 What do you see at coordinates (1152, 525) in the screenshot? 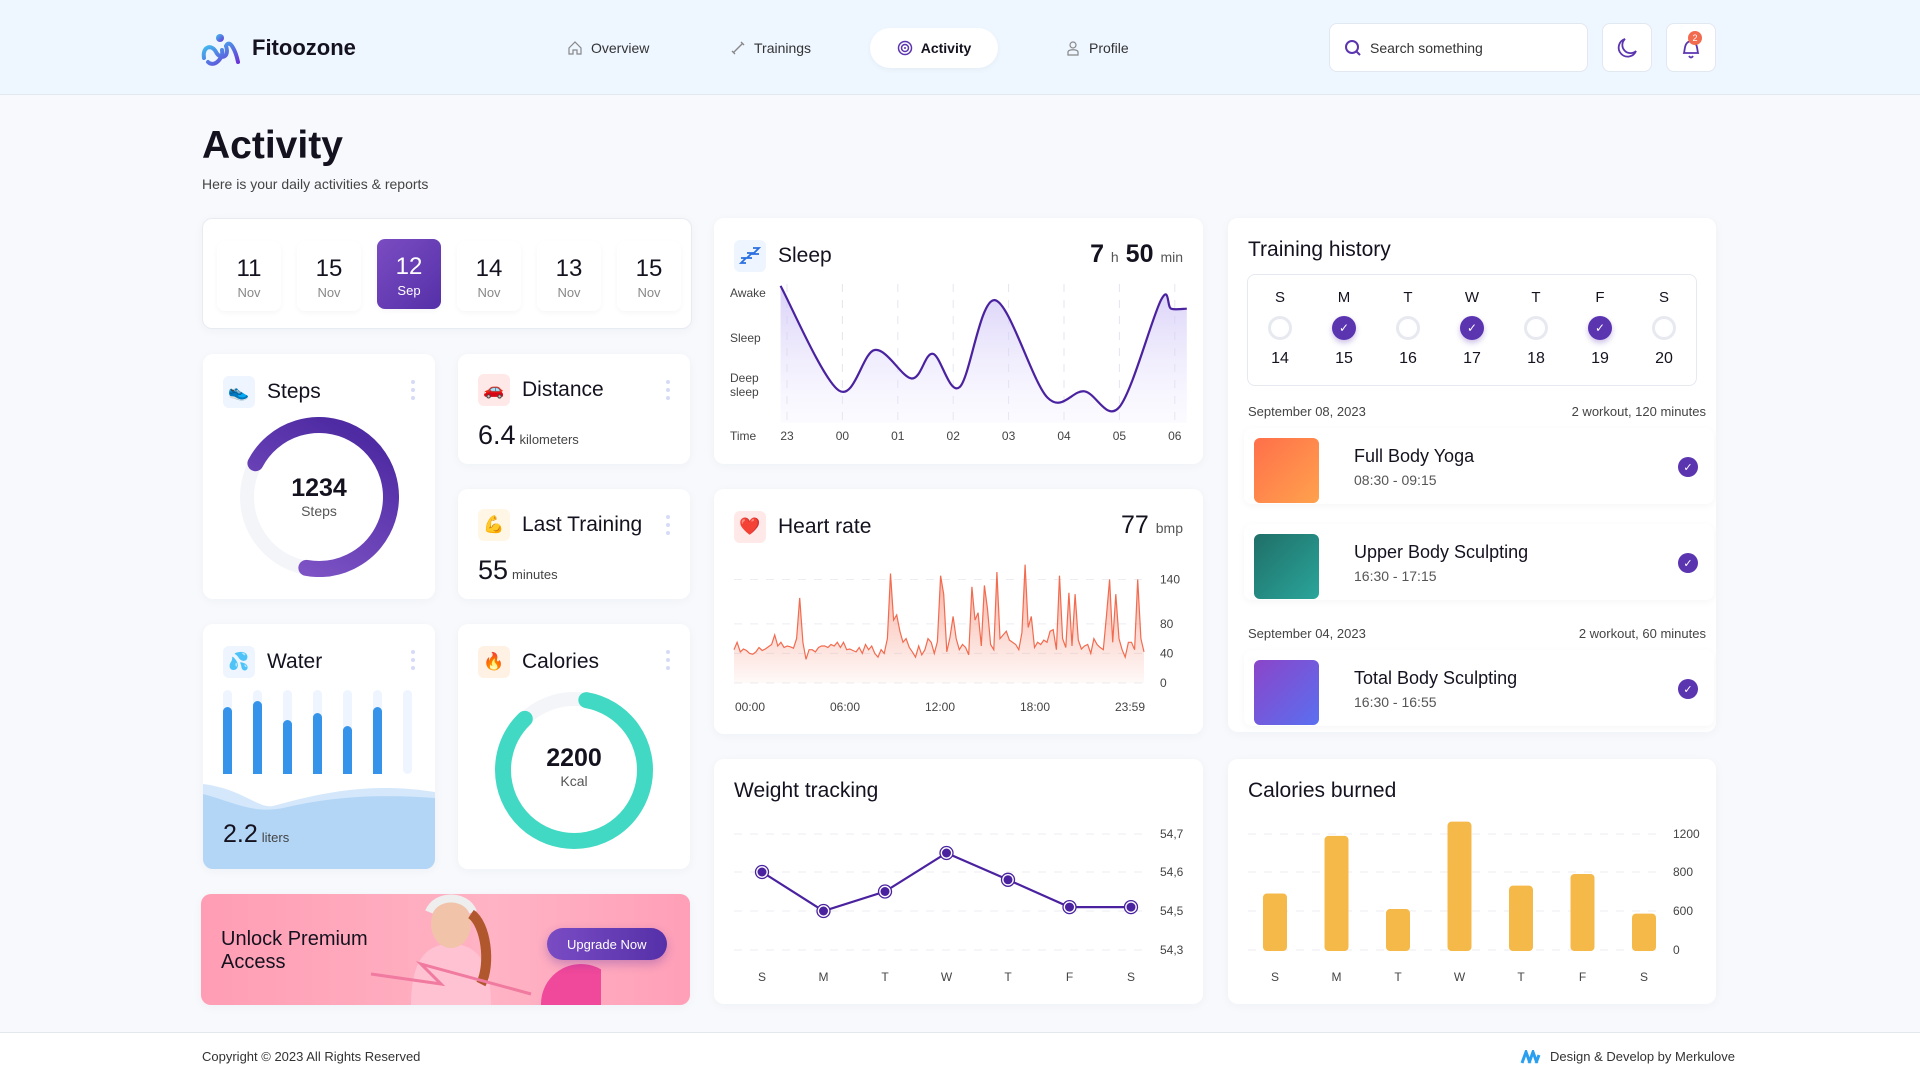
I see `heart-rate-value: 77 bmp` at bounding box center [1152, 525].